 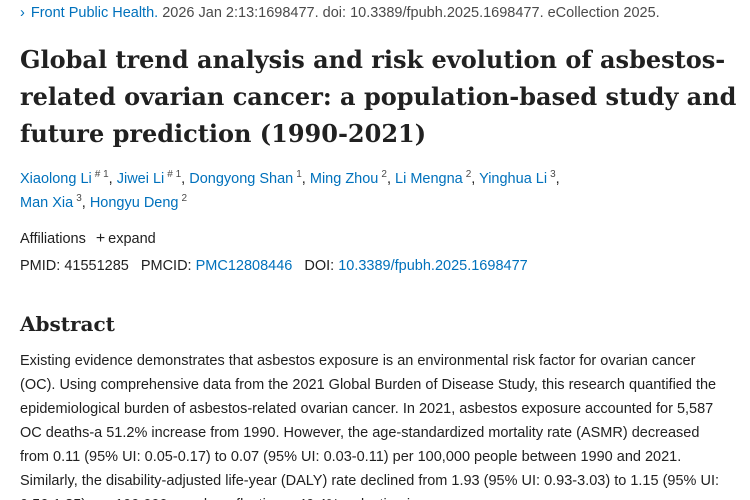 I want to click on author-link: Xiaolong Li # 1, so click(x=64, y=178).